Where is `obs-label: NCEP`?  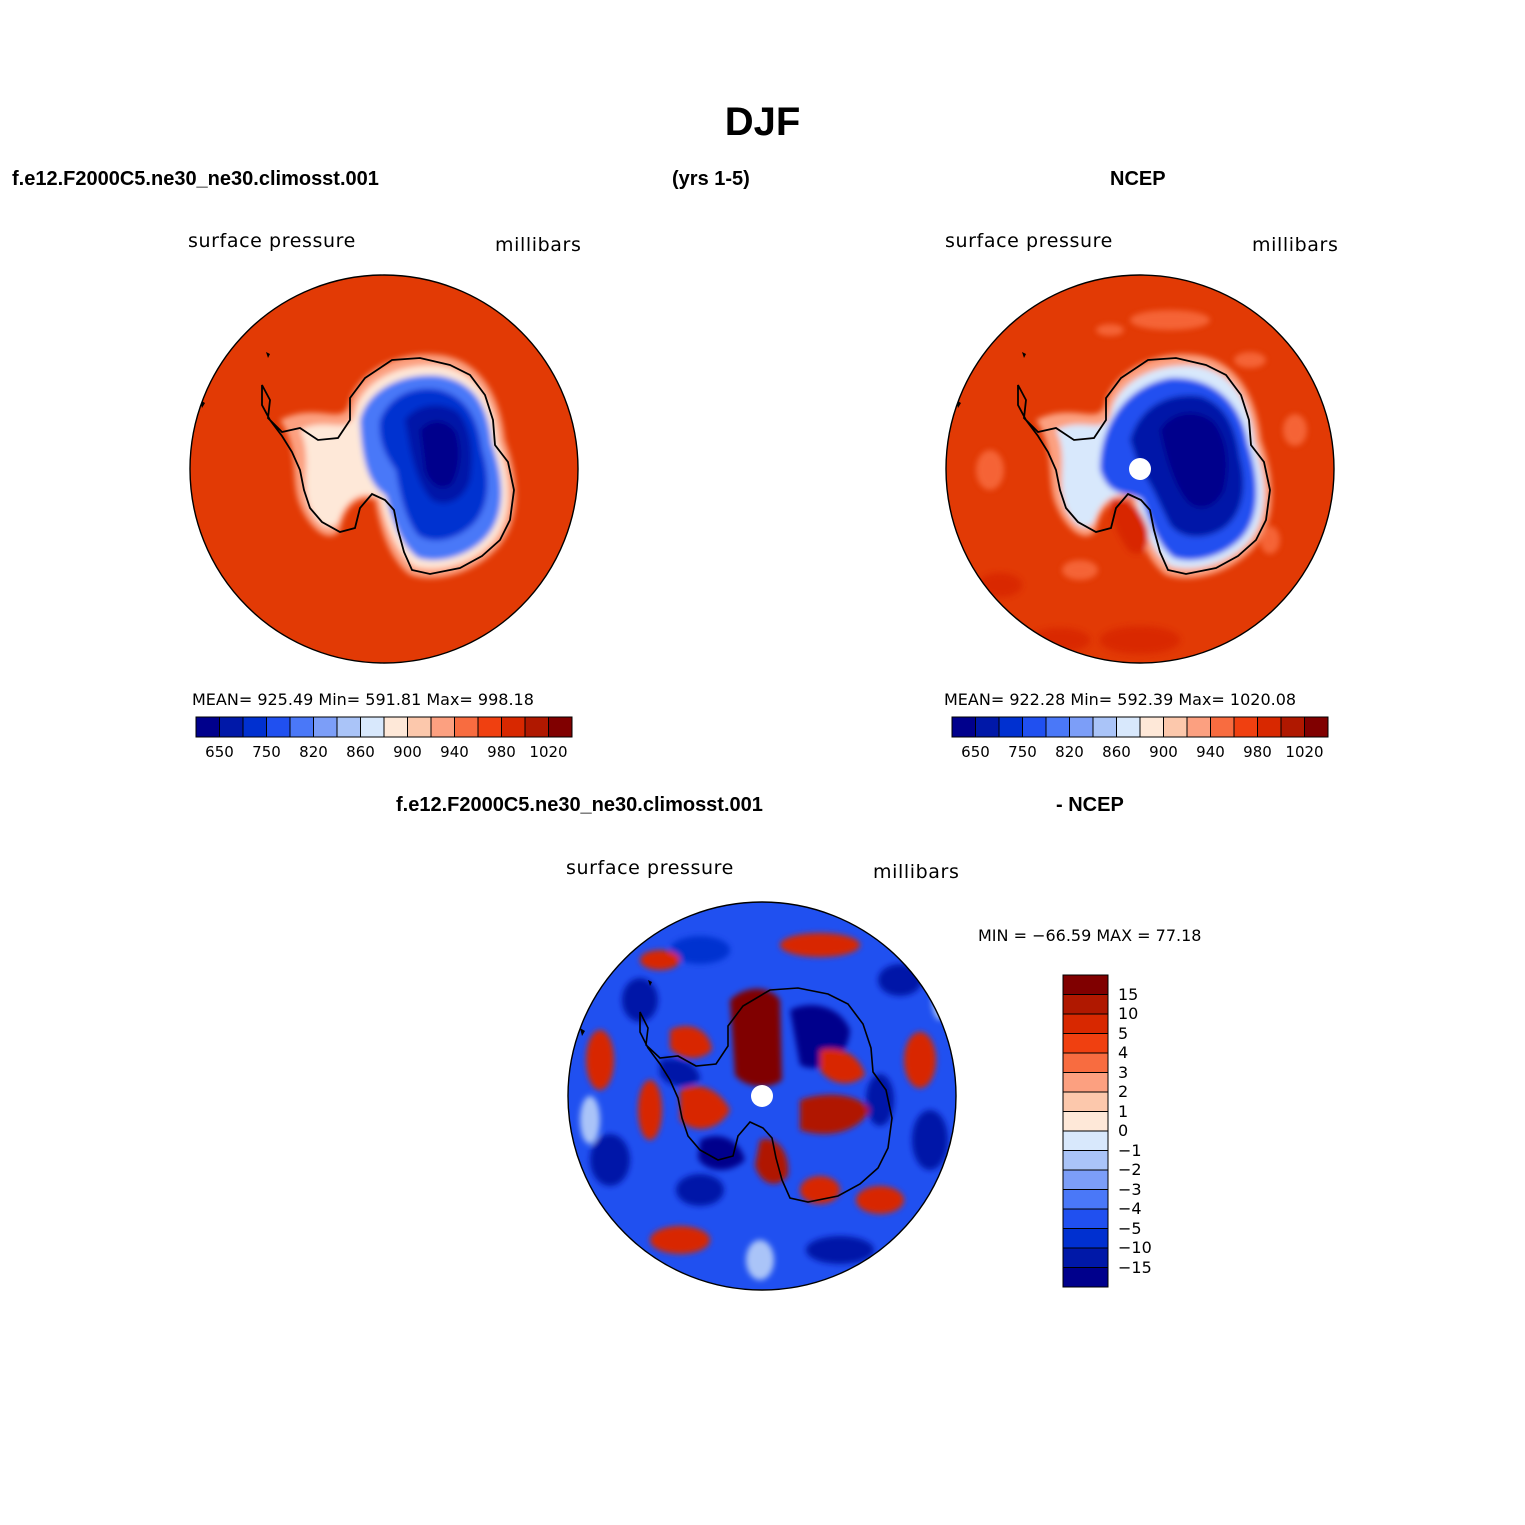 obs-label: NCEP is located at coordinates (1138, 179).